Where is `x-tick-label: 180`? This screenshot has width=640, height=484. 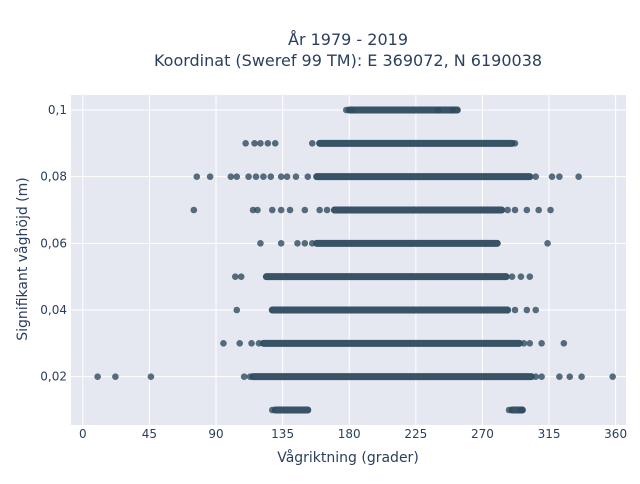
x-tick-label: 180 is located at coordinates (349, 434).